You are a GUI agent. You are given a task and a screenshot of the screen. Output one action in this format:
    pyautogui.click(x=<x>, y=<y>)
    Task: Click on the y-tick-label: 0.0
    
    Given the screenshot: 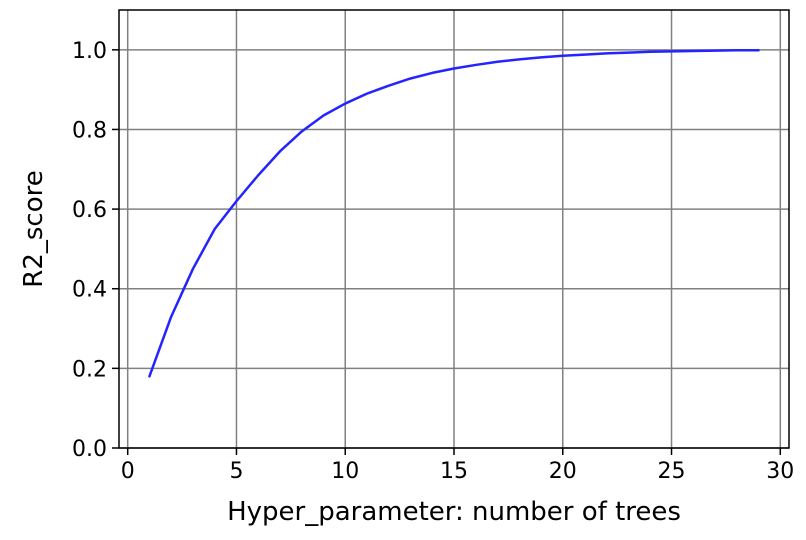 What is the action you would take?
    pyautogui.click(x=89, y=449)
    